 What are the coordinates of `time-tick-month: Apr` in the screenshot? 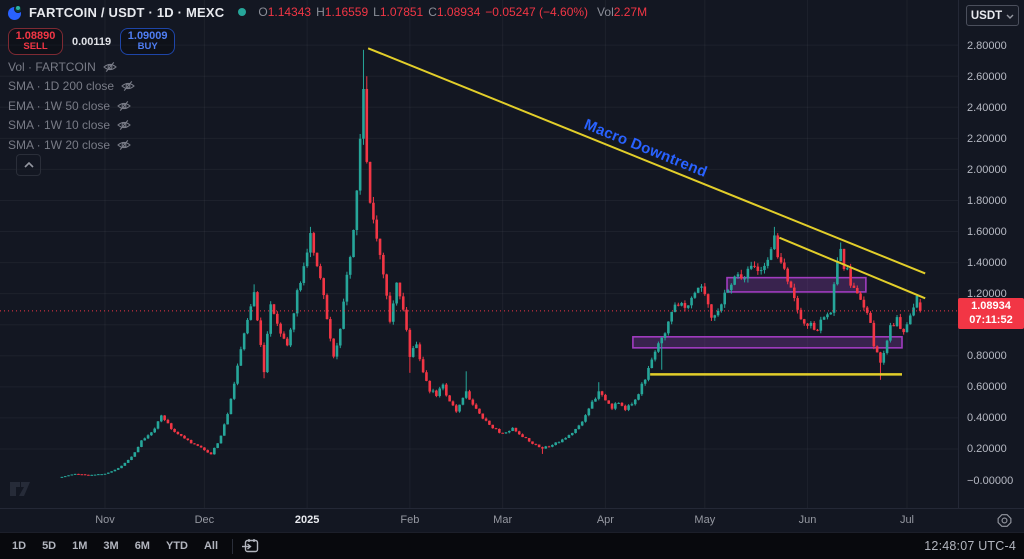 It's located at (605, 520).